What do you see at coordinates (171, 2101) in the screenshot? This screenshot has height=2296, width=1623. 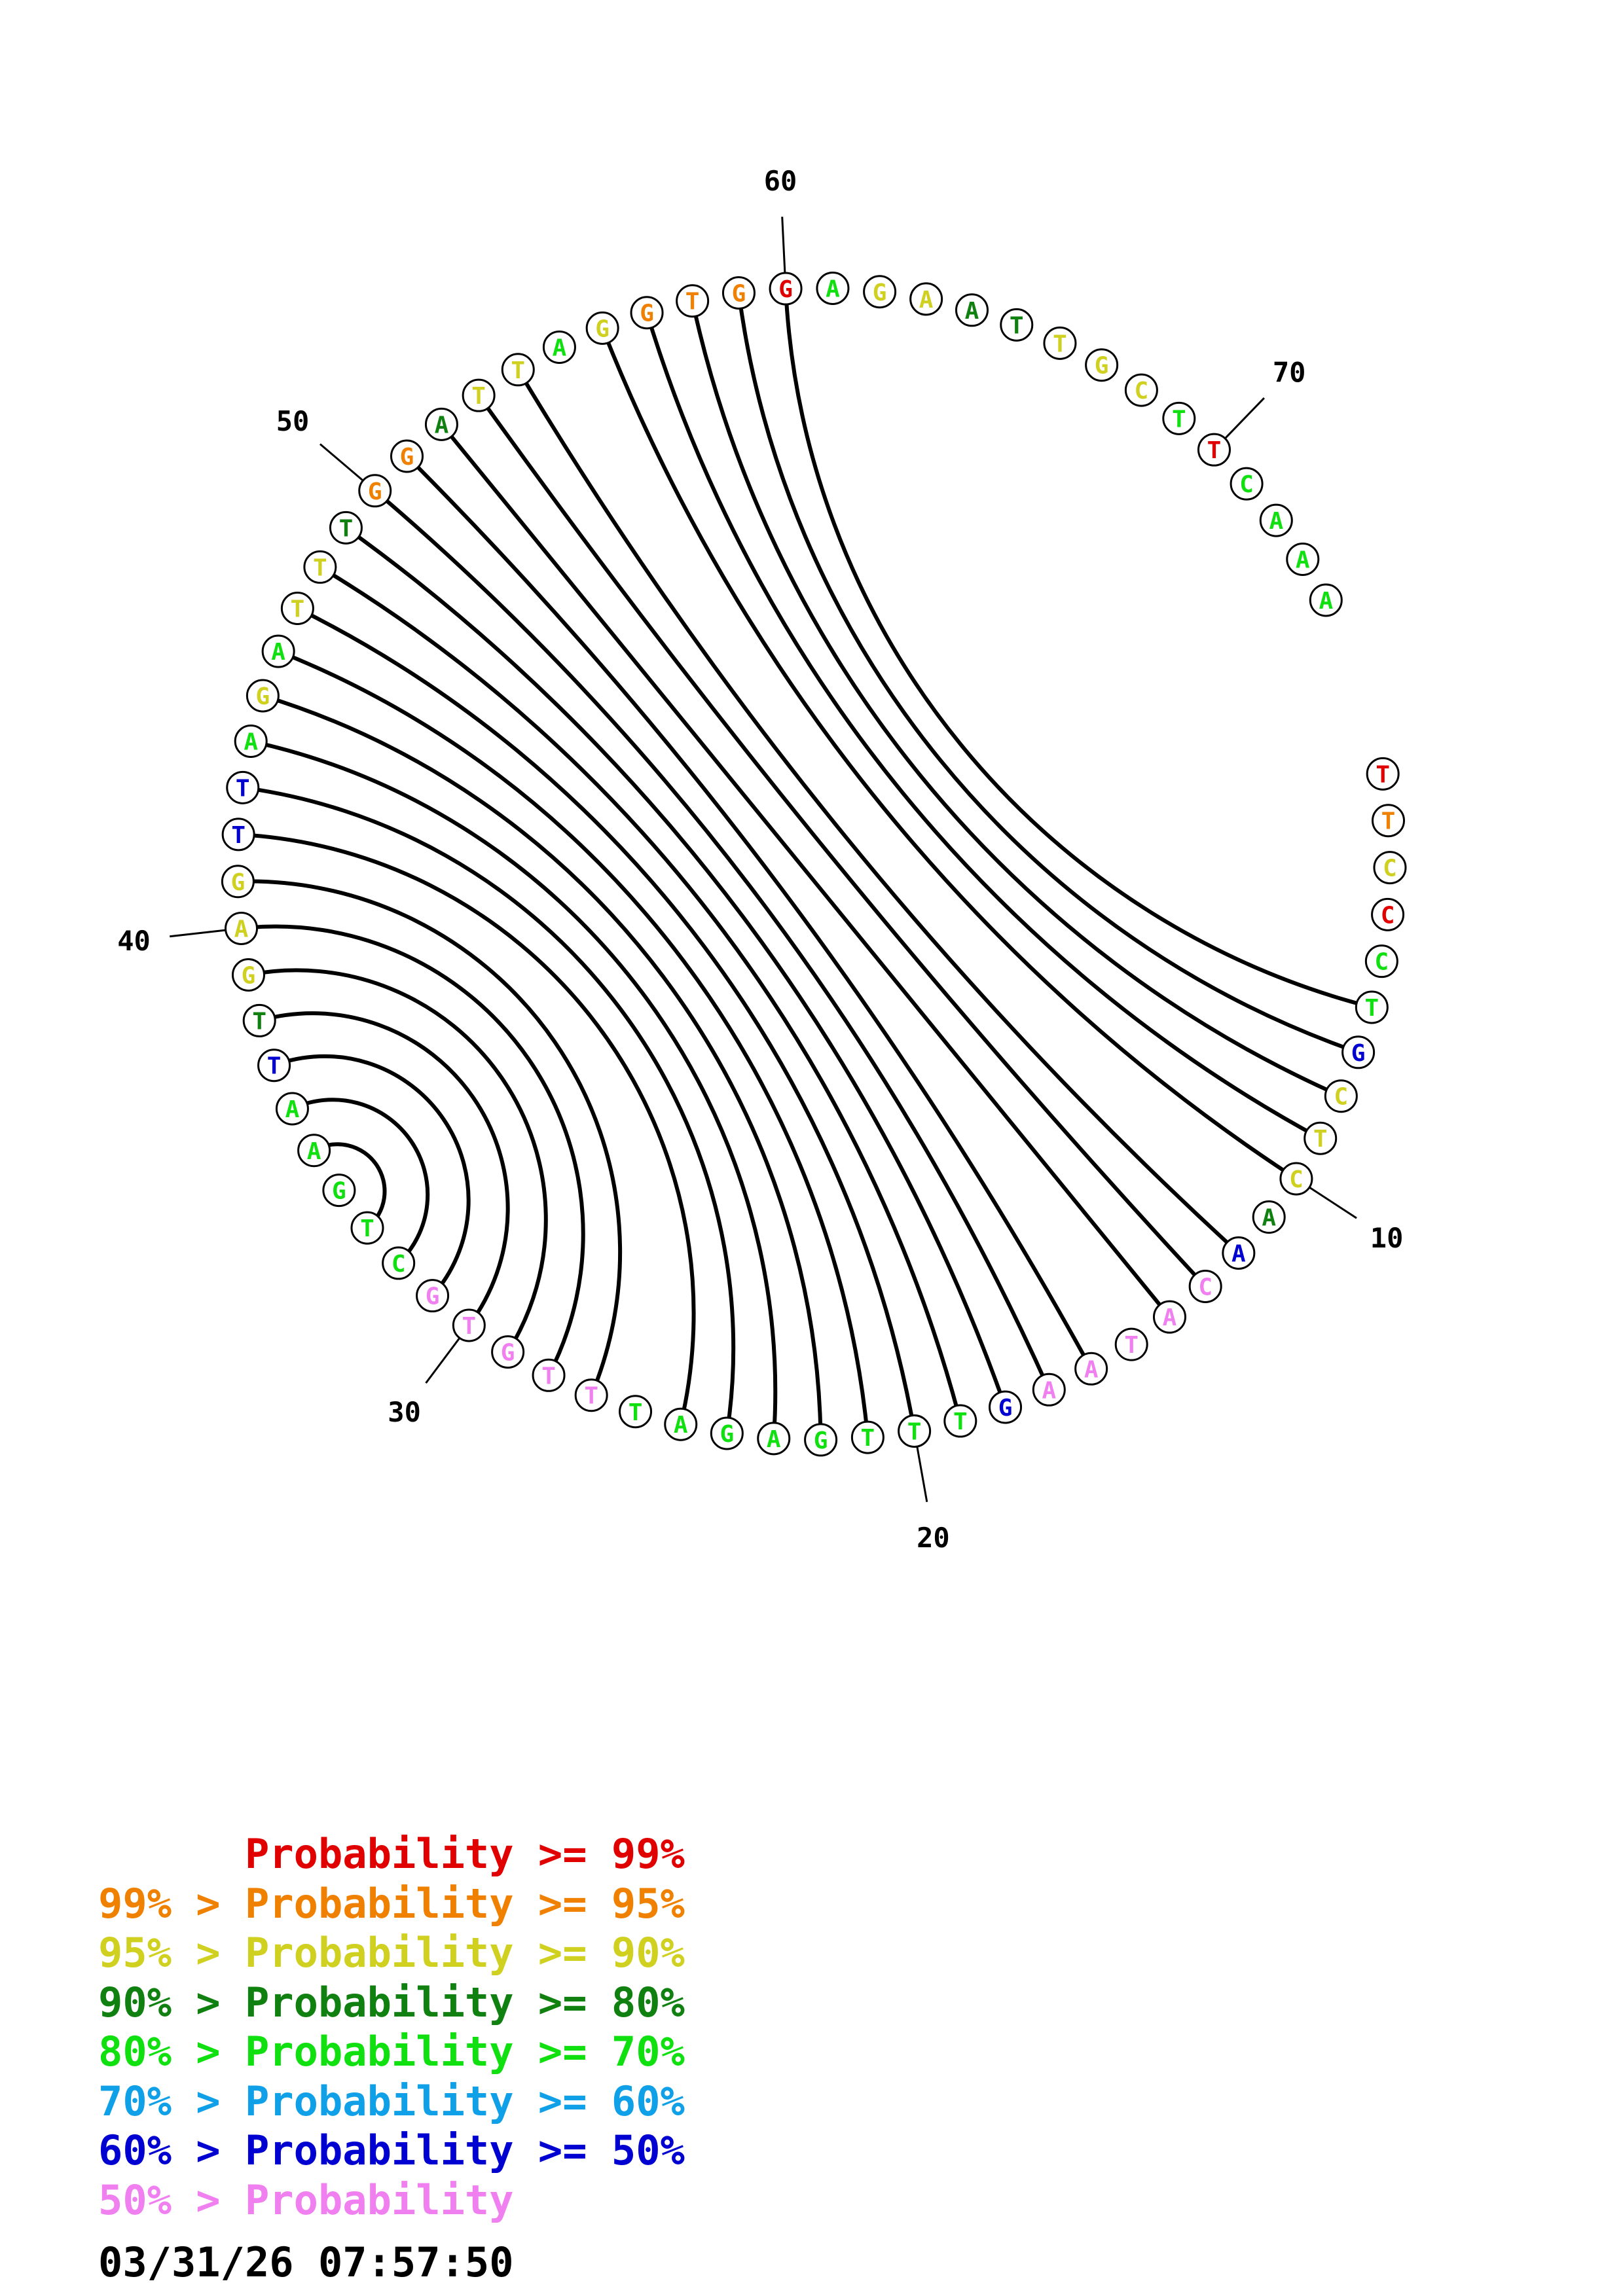 I see `legend-prefix: 70% >` at bounding box center [171, 2101].